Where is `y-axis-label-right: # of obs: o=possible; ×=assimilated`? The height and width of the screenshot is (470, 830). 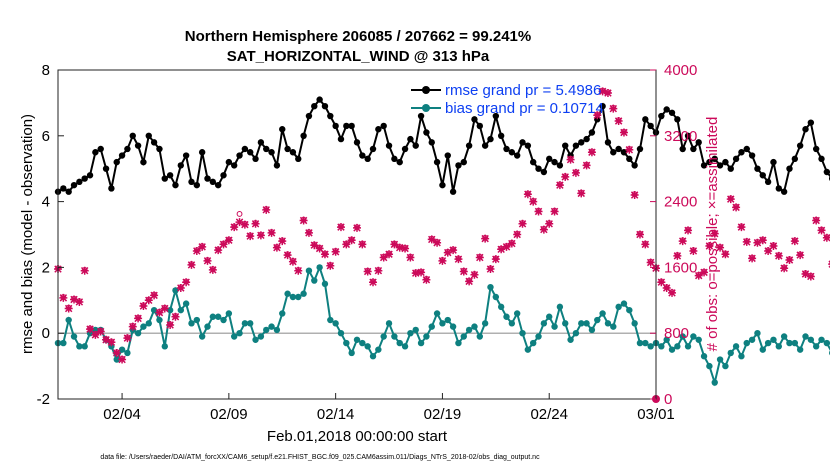 y-axis-label-right: # of obs: o=possible; ×=assimilated is located at coordinates (712, 234).